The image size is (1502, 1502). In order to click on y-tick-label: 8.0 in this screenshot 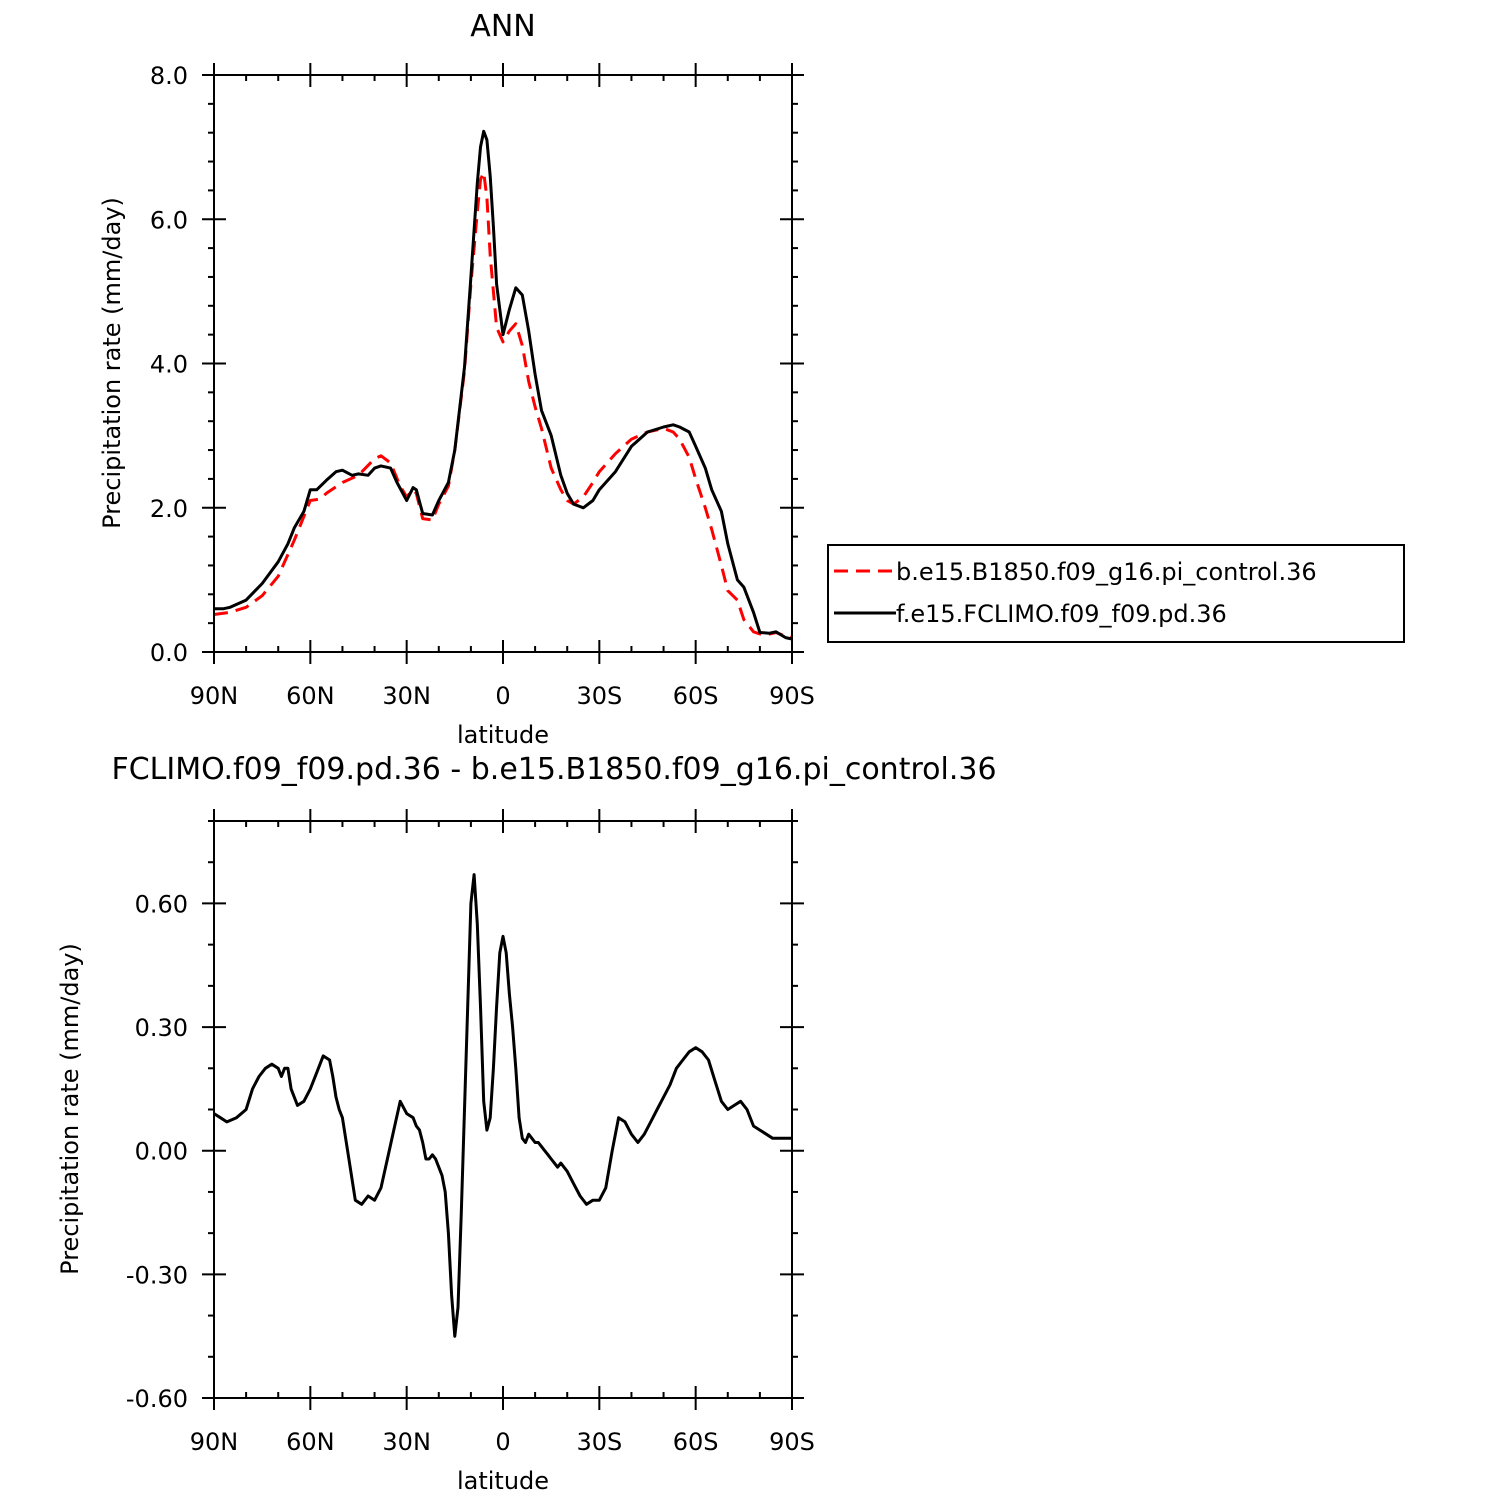, I will do `click(169, 76)`.